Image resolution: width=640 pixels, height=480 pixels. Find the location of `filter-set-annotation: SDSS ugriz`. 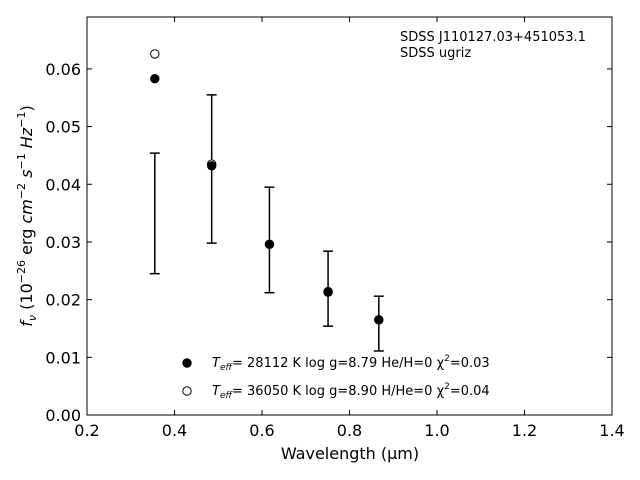

filter-set-annotation: SDSS ugriz is located at coordinates (435, 53).